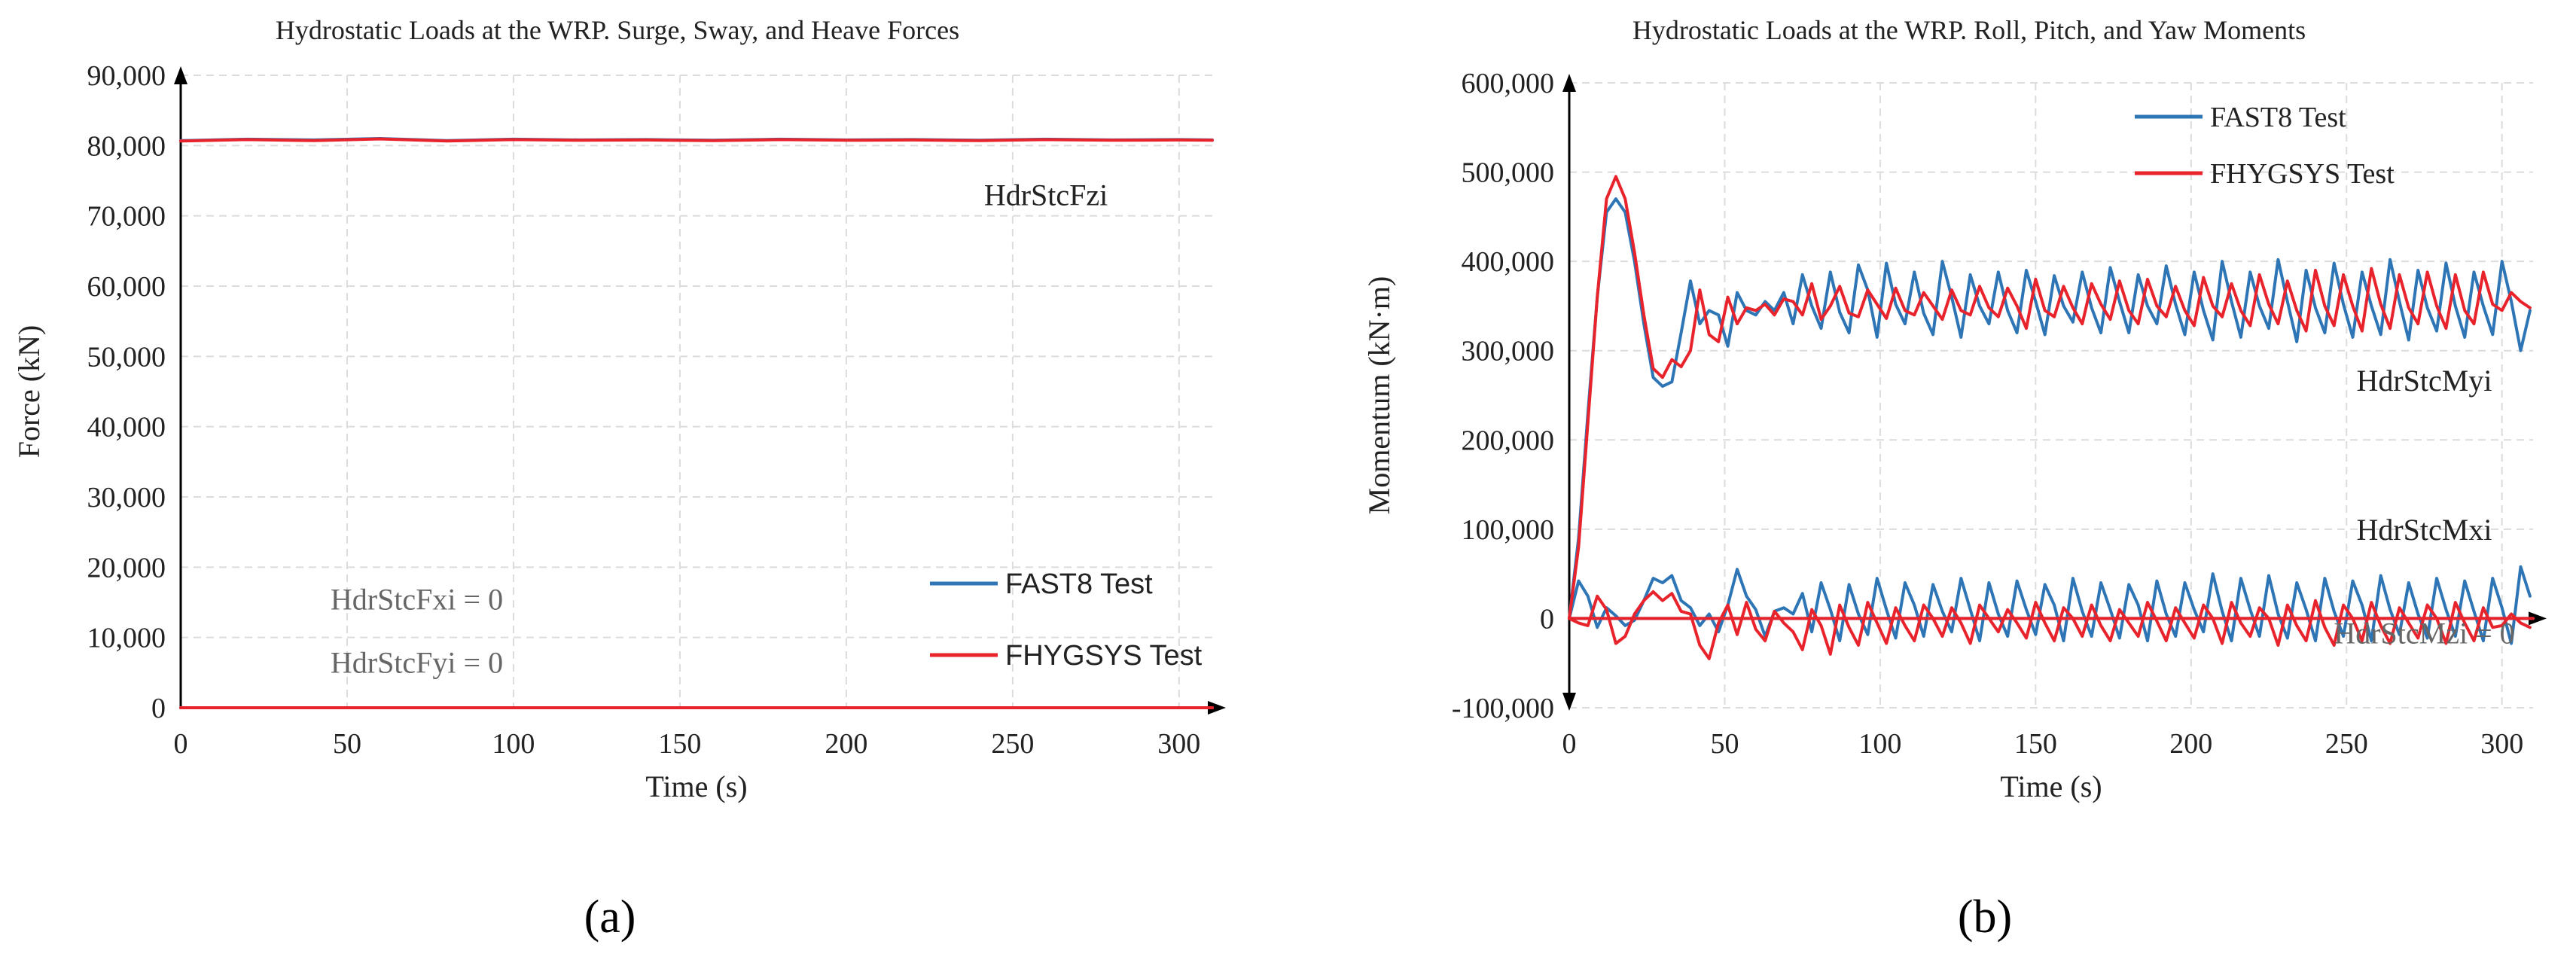 The image size is (2576, 966). What do you see at coordinates (126, 217) in the screenshot?
I see `y-tick-label: 70,000` at bounding box center [126, 217].